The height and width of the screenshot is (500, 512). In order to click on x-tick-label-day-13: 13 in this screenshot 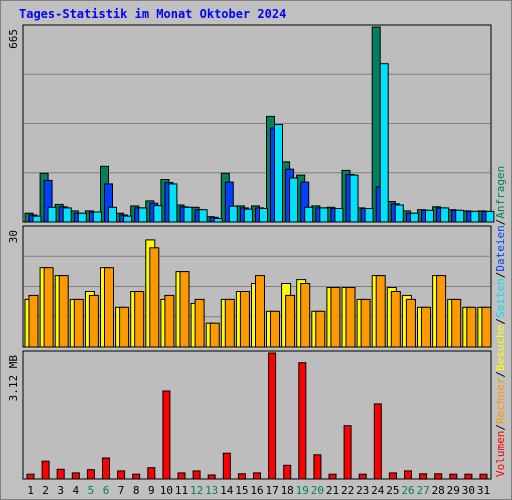, I will do `click(211, 490)`.